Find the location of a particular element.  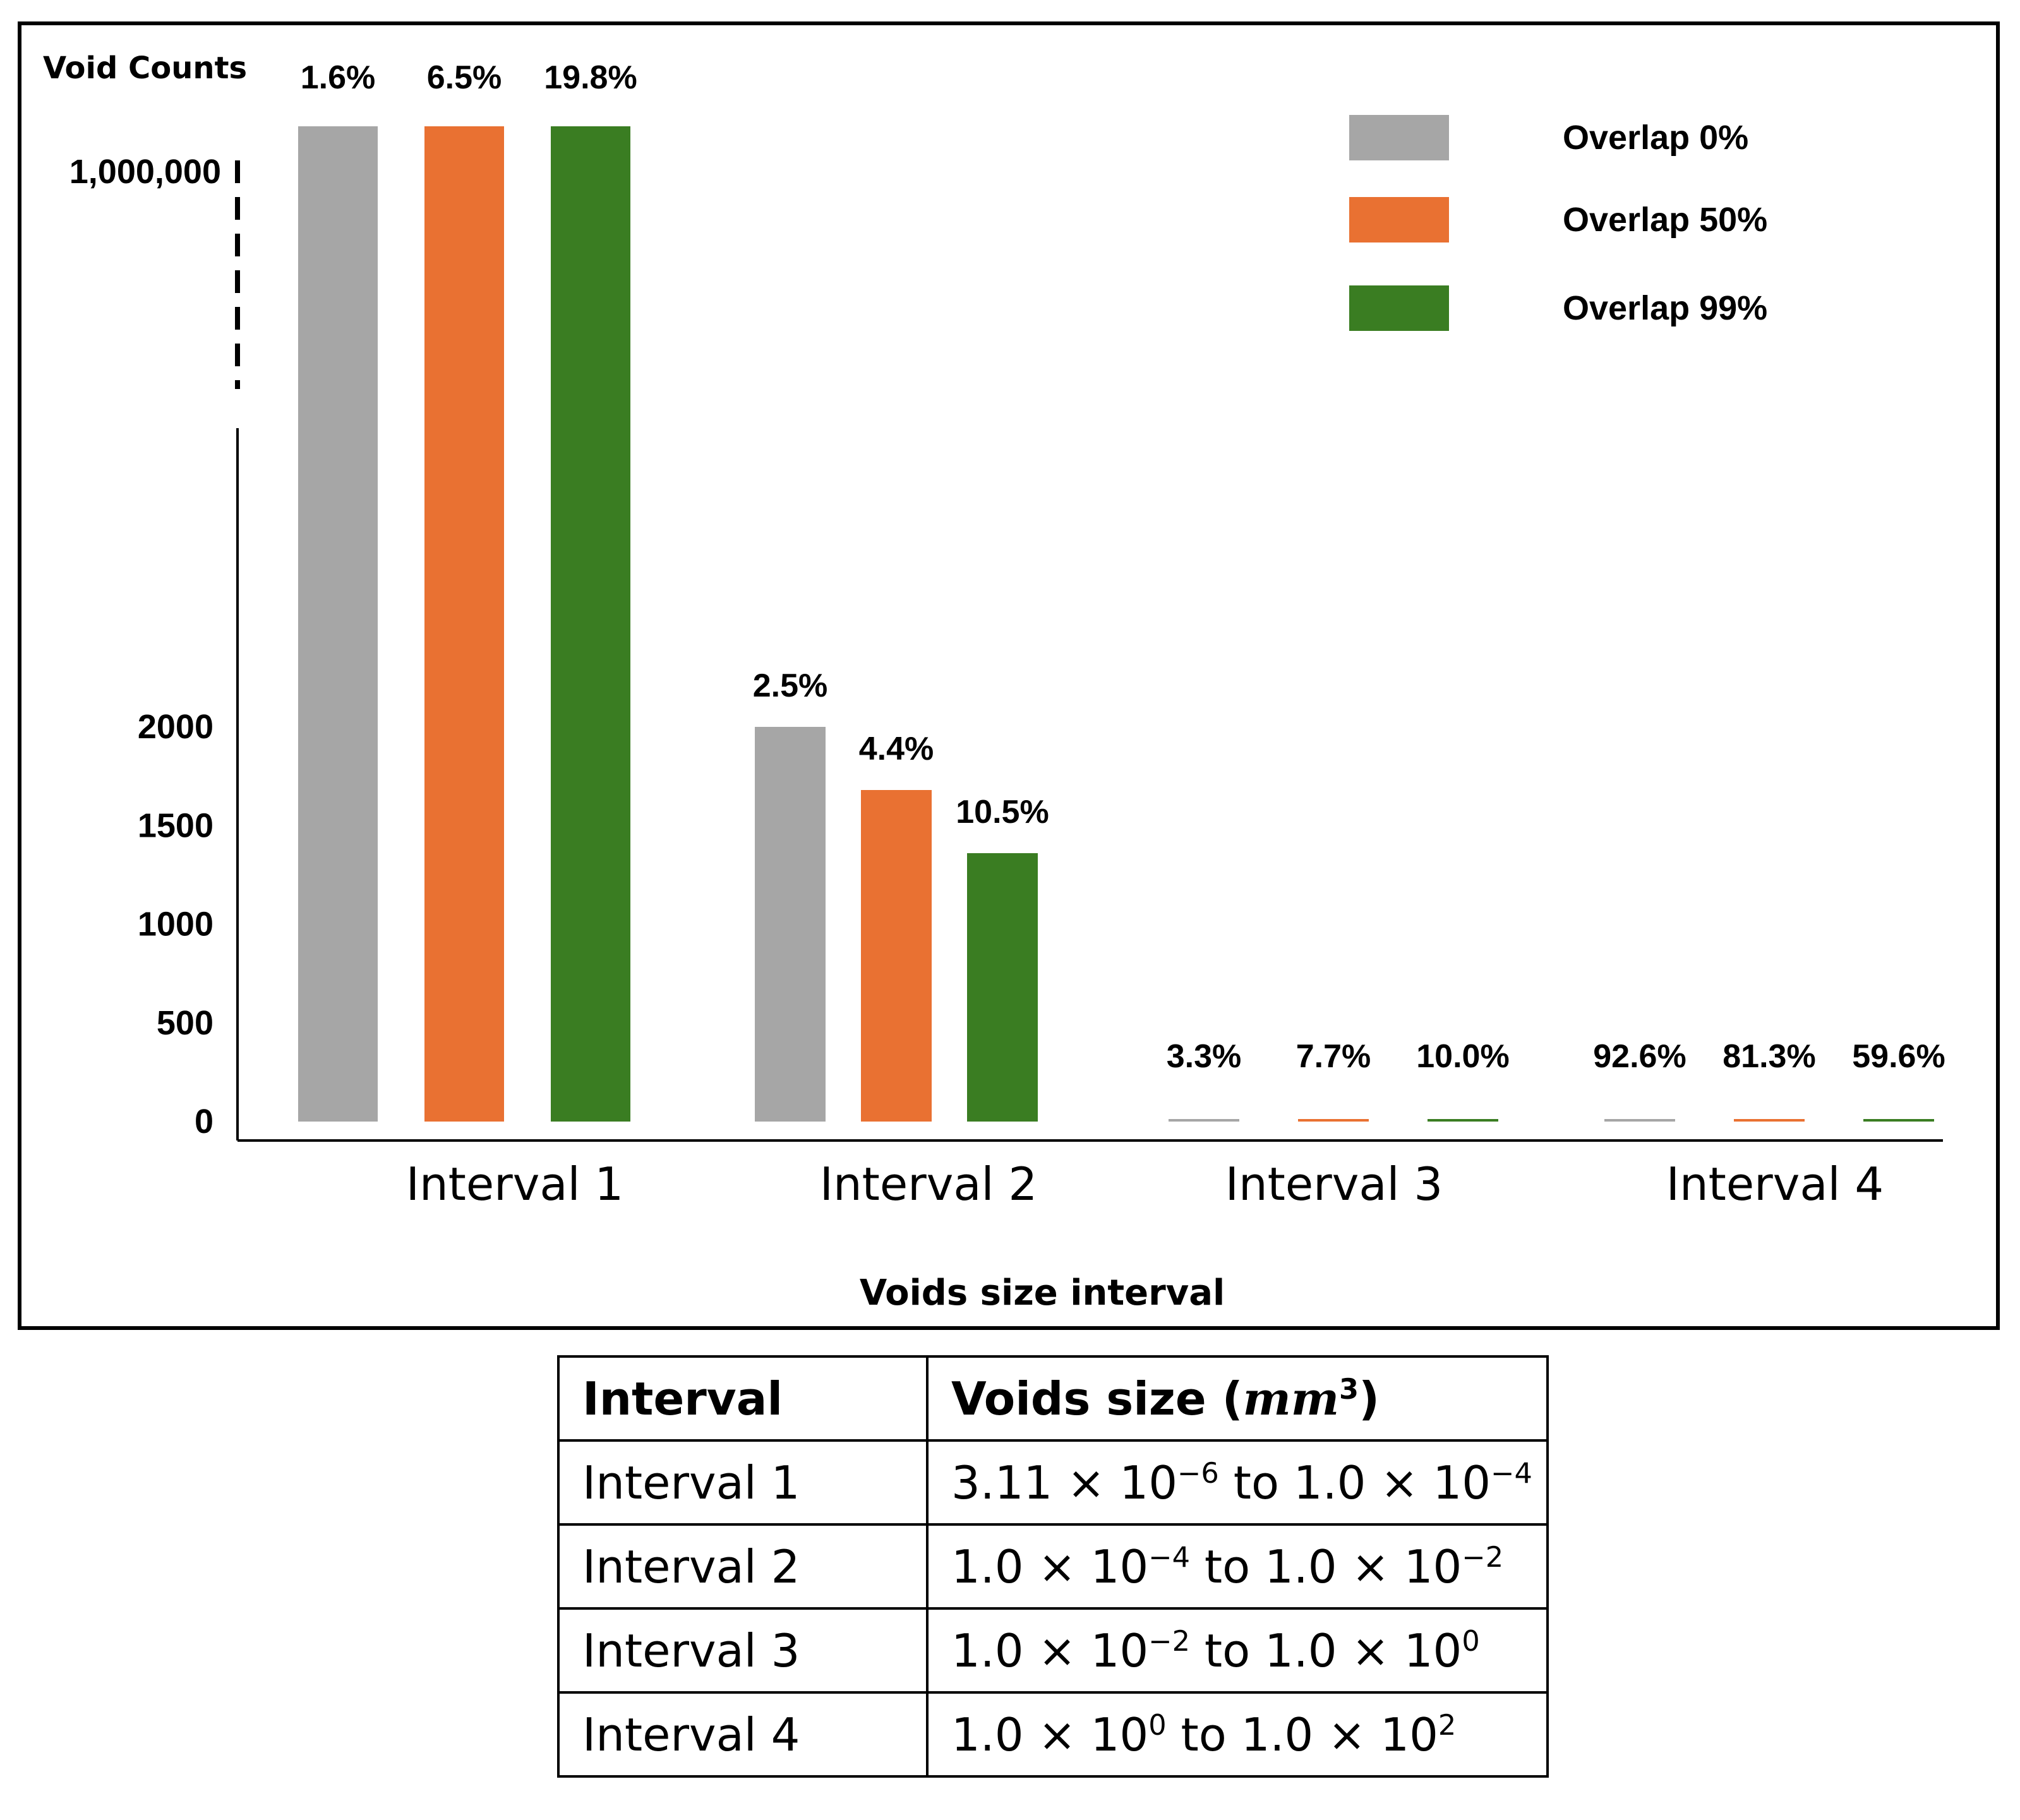

y-tick-label: 500 is located at coordinates (185, 1023).